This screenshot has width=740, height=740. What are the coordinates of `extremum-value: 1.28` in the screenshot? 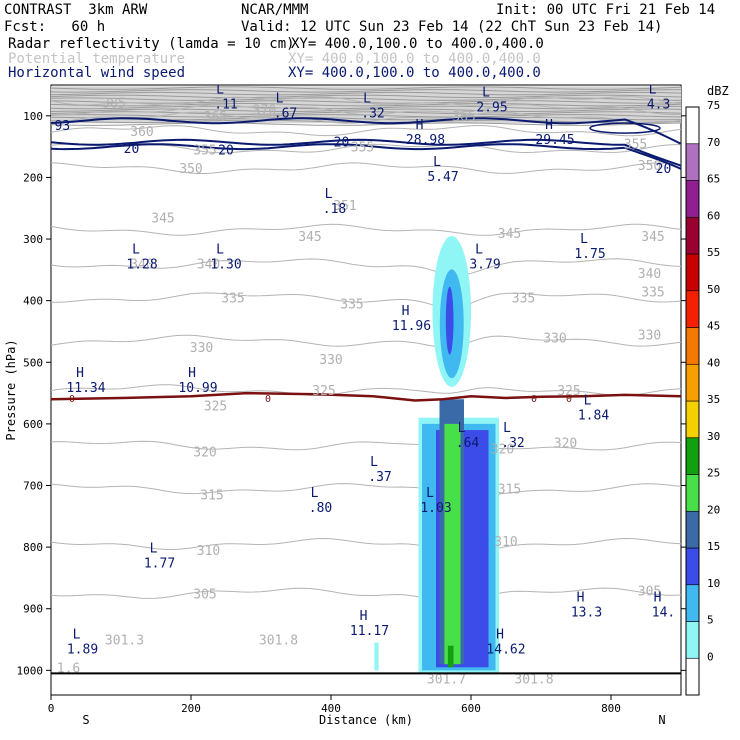 It's located at (141, 265).